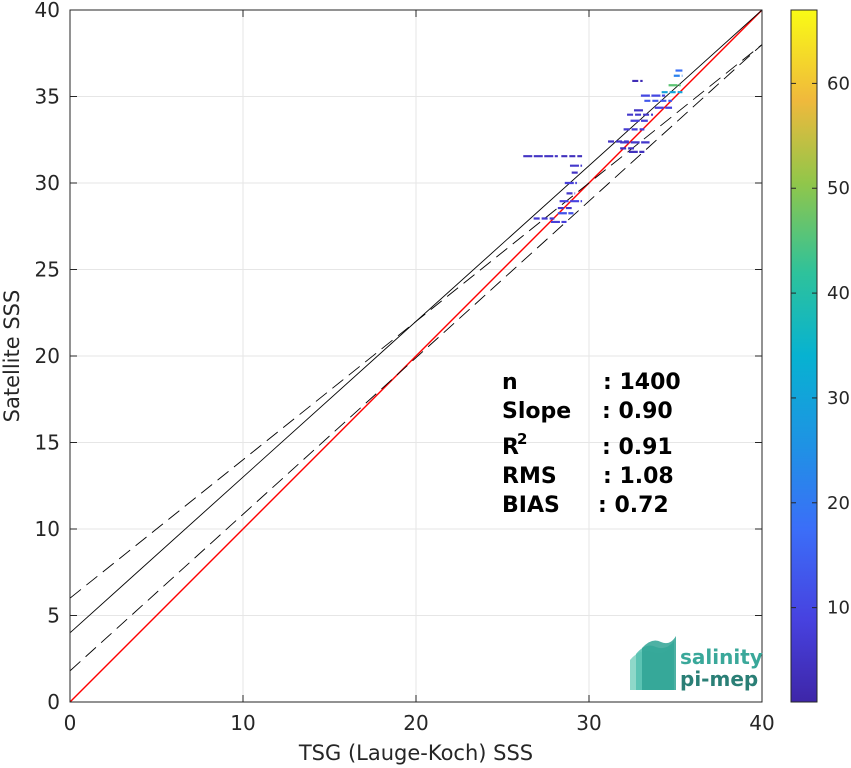 The height and width of the screenshot is (768, 851). Describe the element at coordinates (637, 411) in the screenshot. I see `stats-value-1: : 0.90` at that location.